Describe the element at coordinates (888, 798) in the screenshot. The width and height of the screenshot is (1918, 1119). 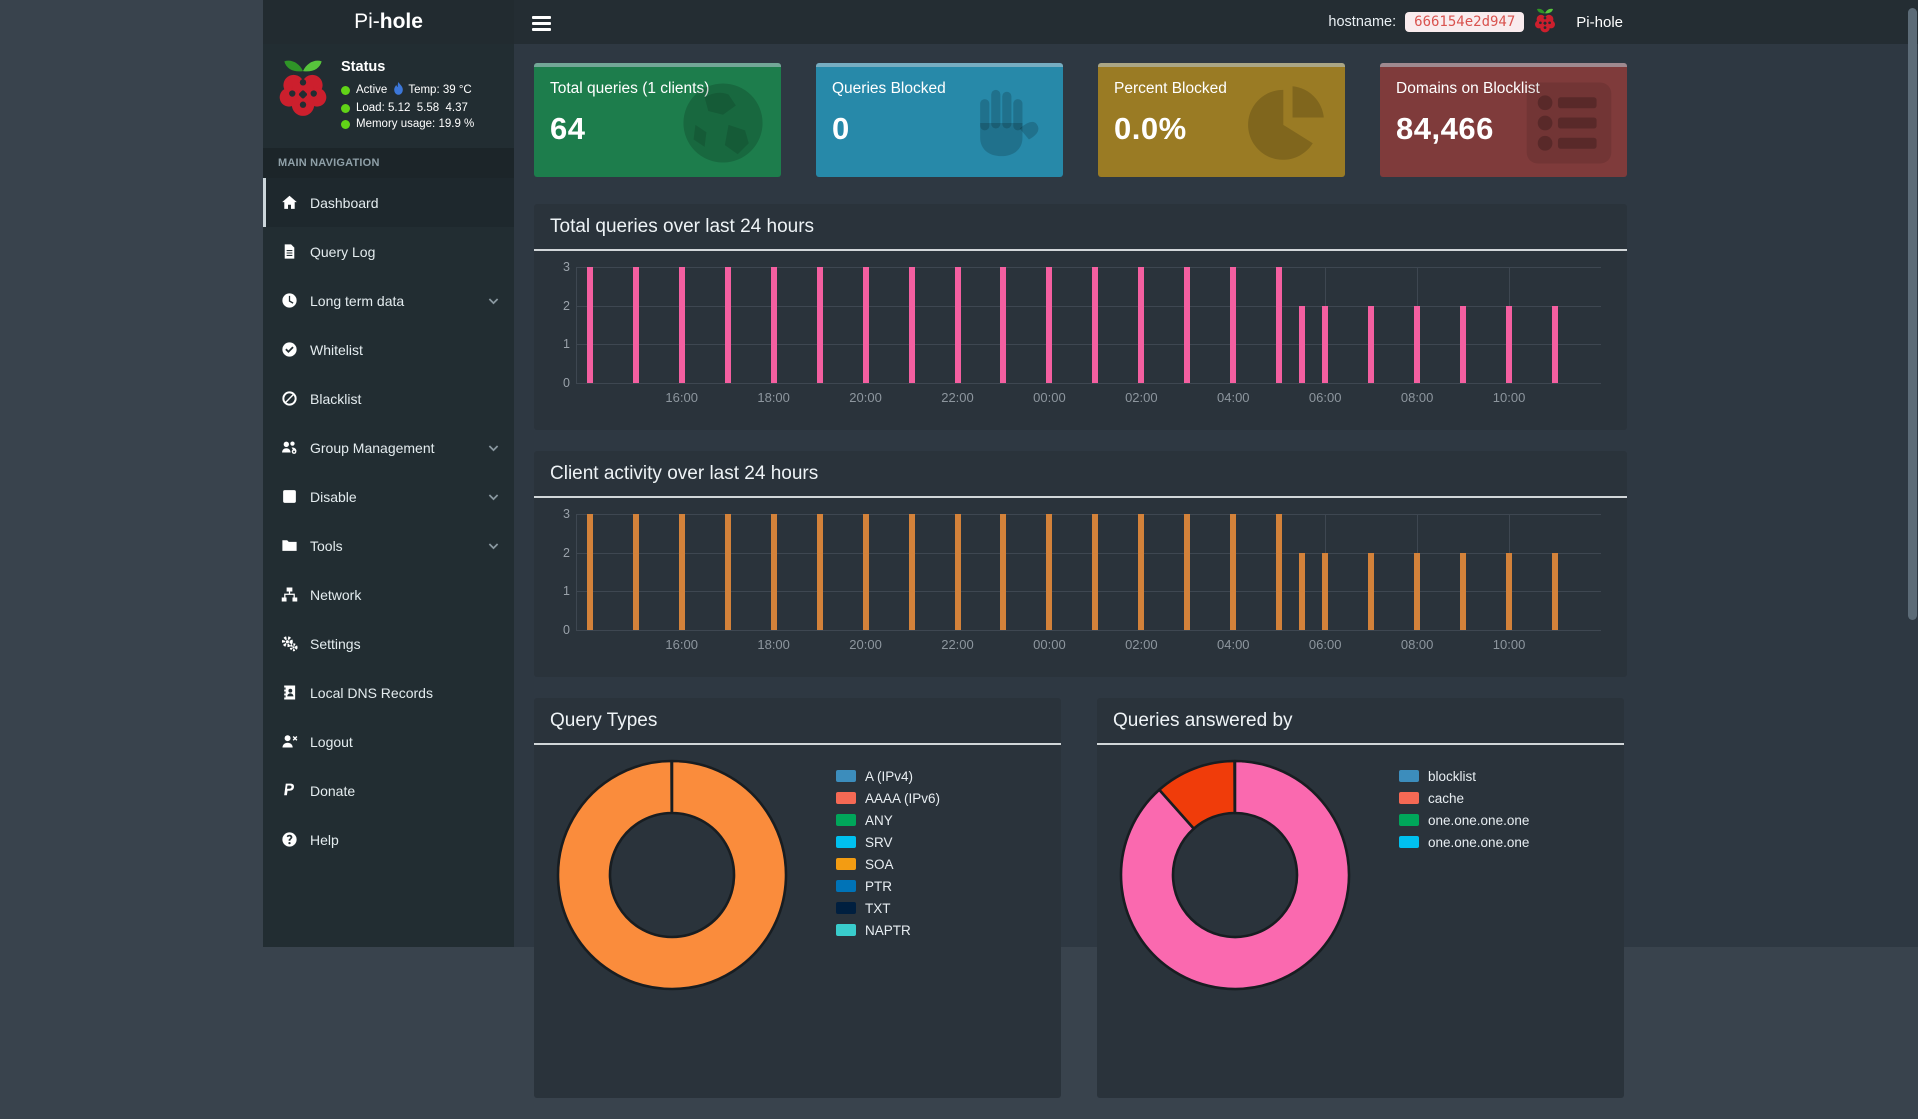
I see `legend-item: AAAA (IPv6)` at that location.